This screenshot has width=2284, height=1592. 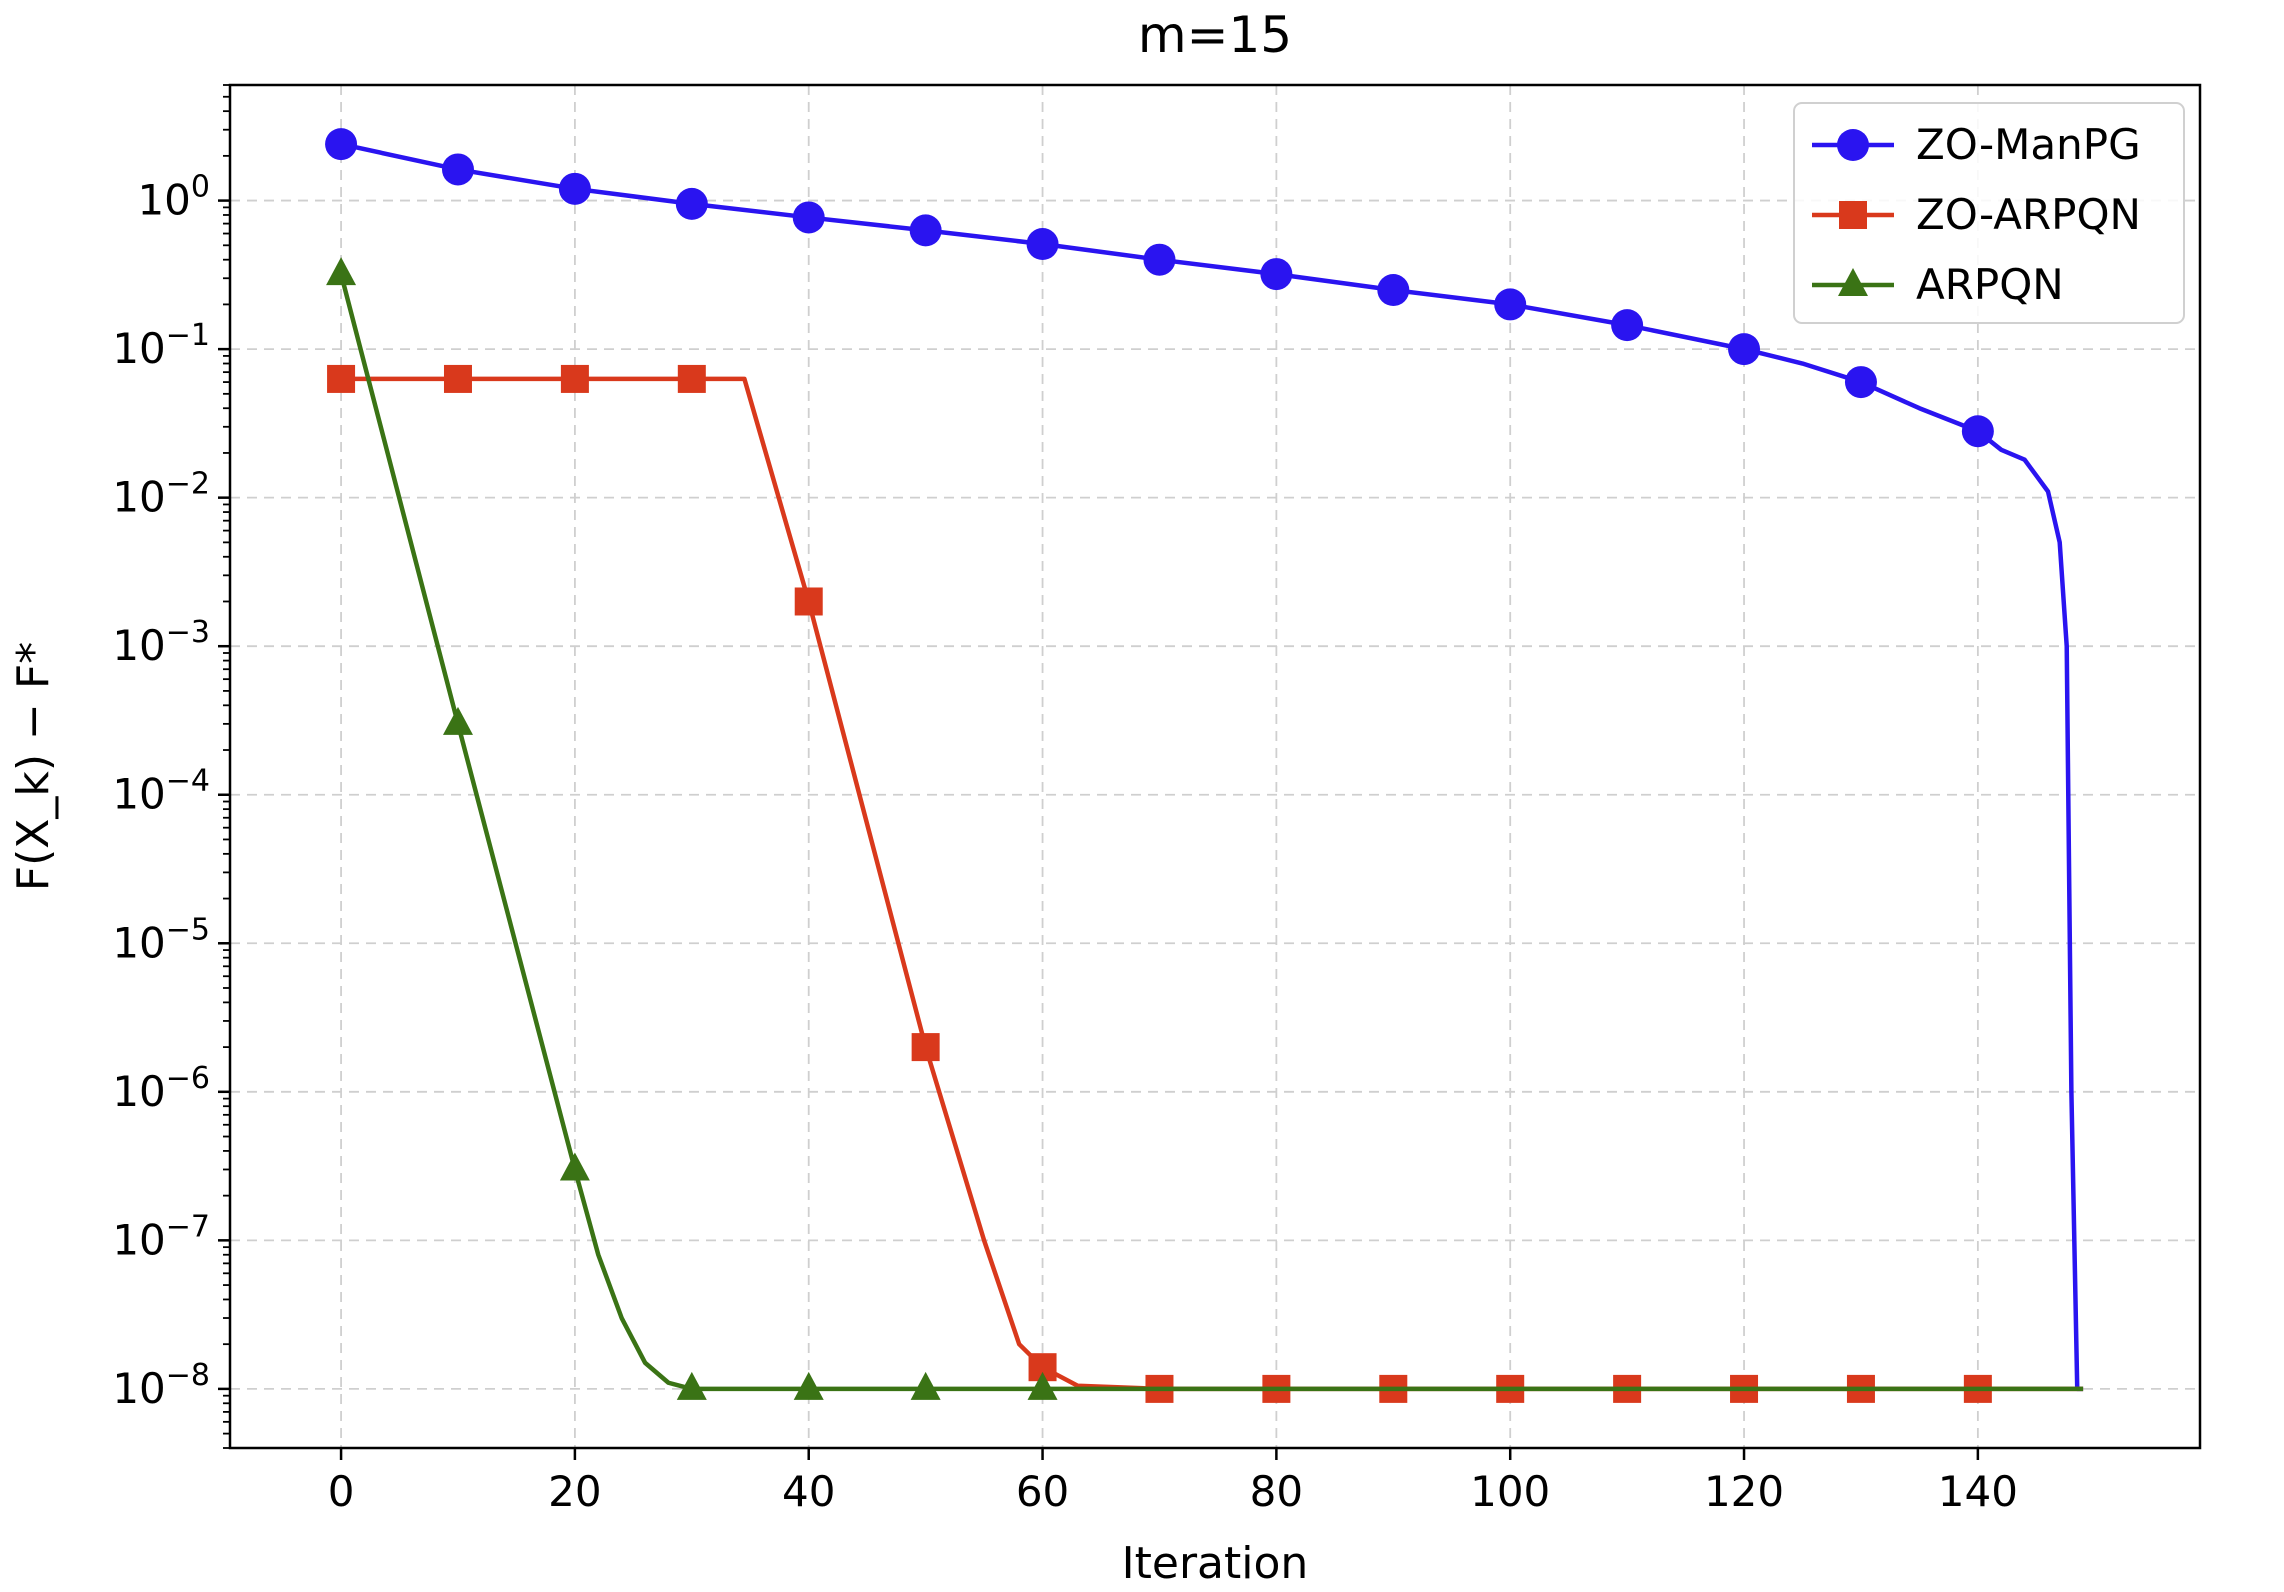 What do you see at coordinates (1042, 1491) in the screenshot?
I see `x-tick-label: 60` at bounding box center [1042, 1491].